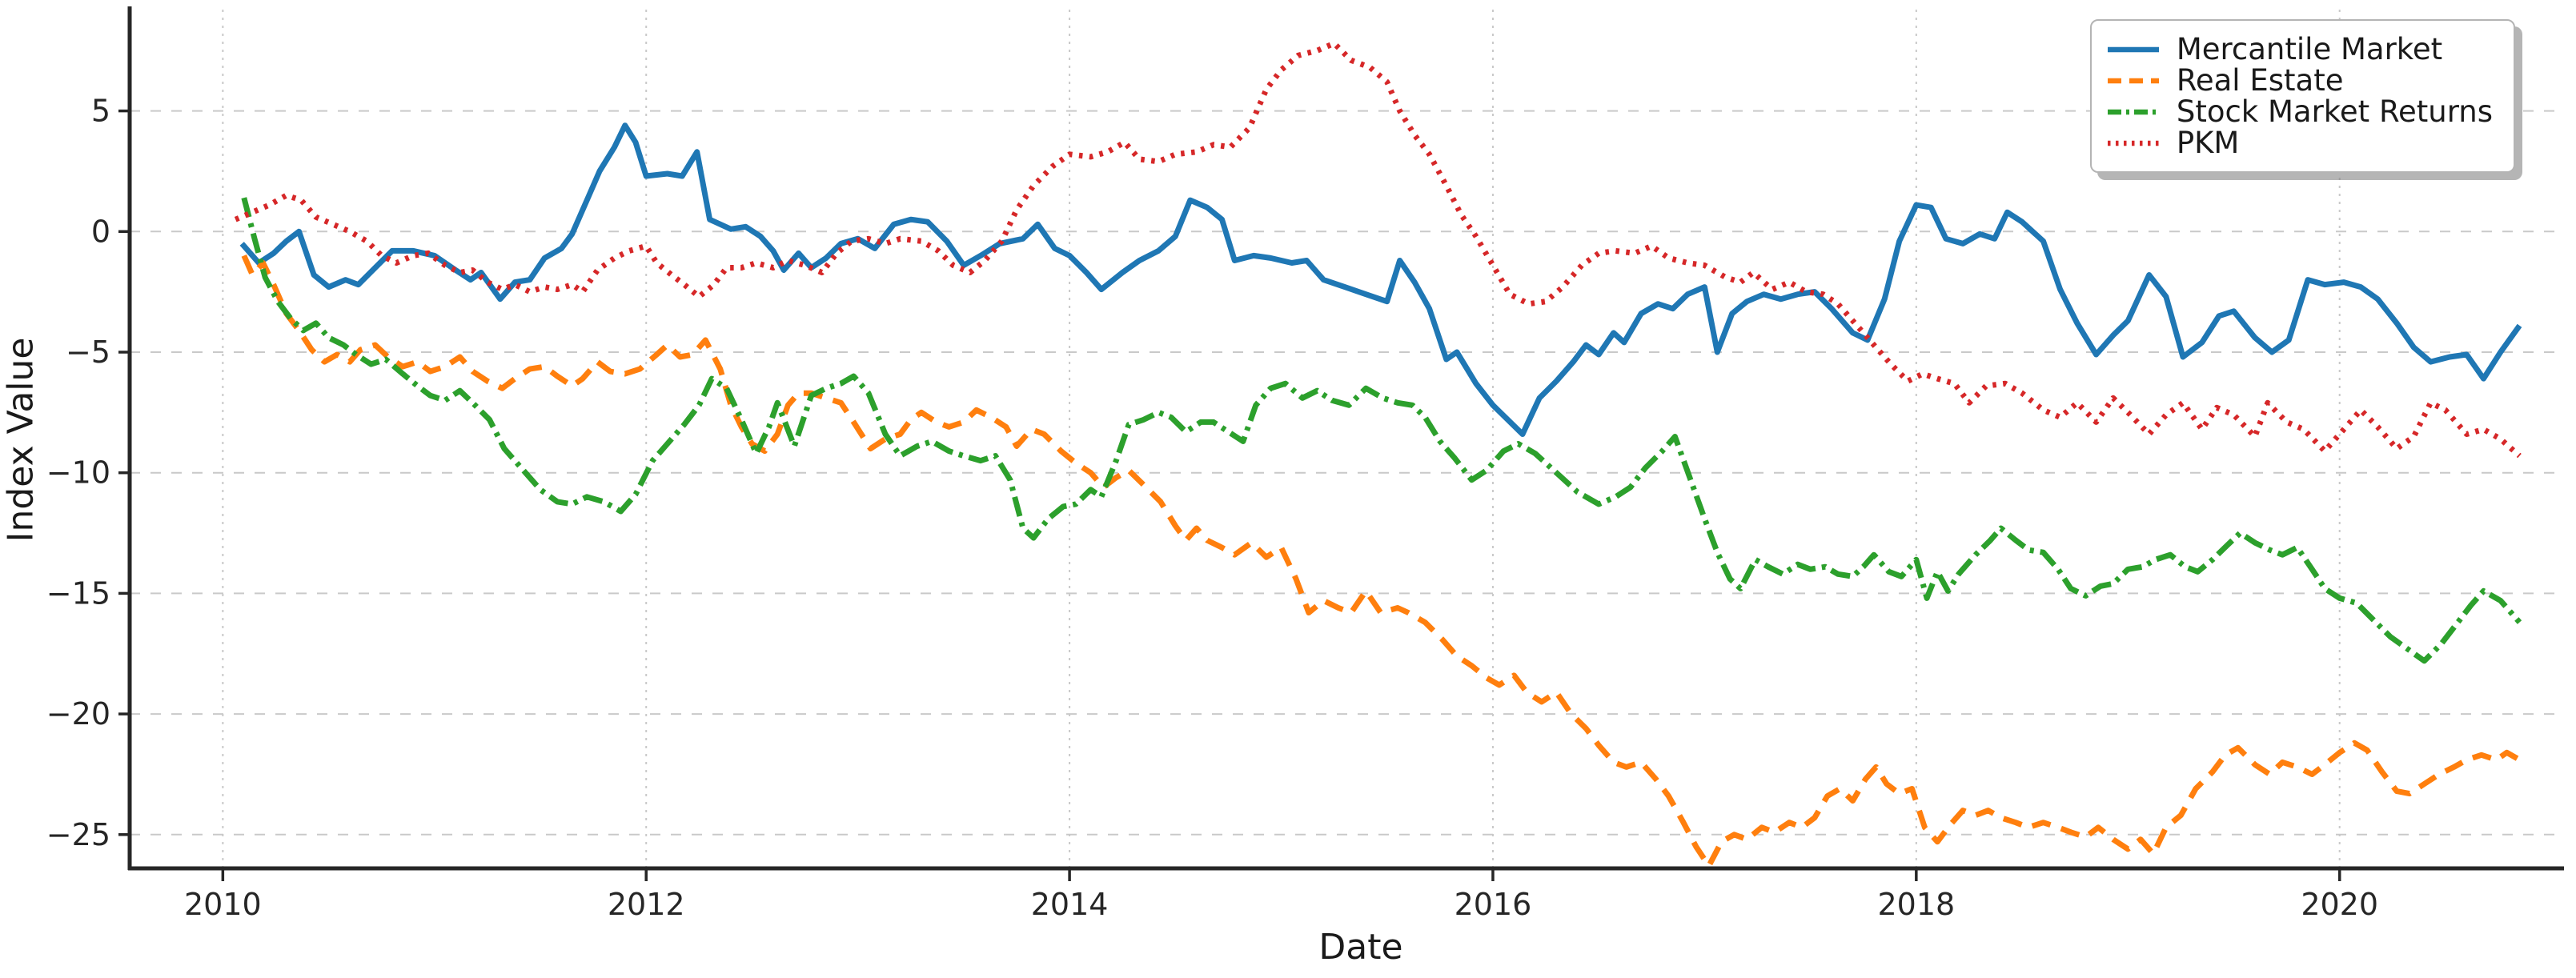 The height and width of the screenshot is (978, 2576). Describe the element at coordinates (101, 111) in the screenshot. I see `y-tick-label-5: 5` at that location.